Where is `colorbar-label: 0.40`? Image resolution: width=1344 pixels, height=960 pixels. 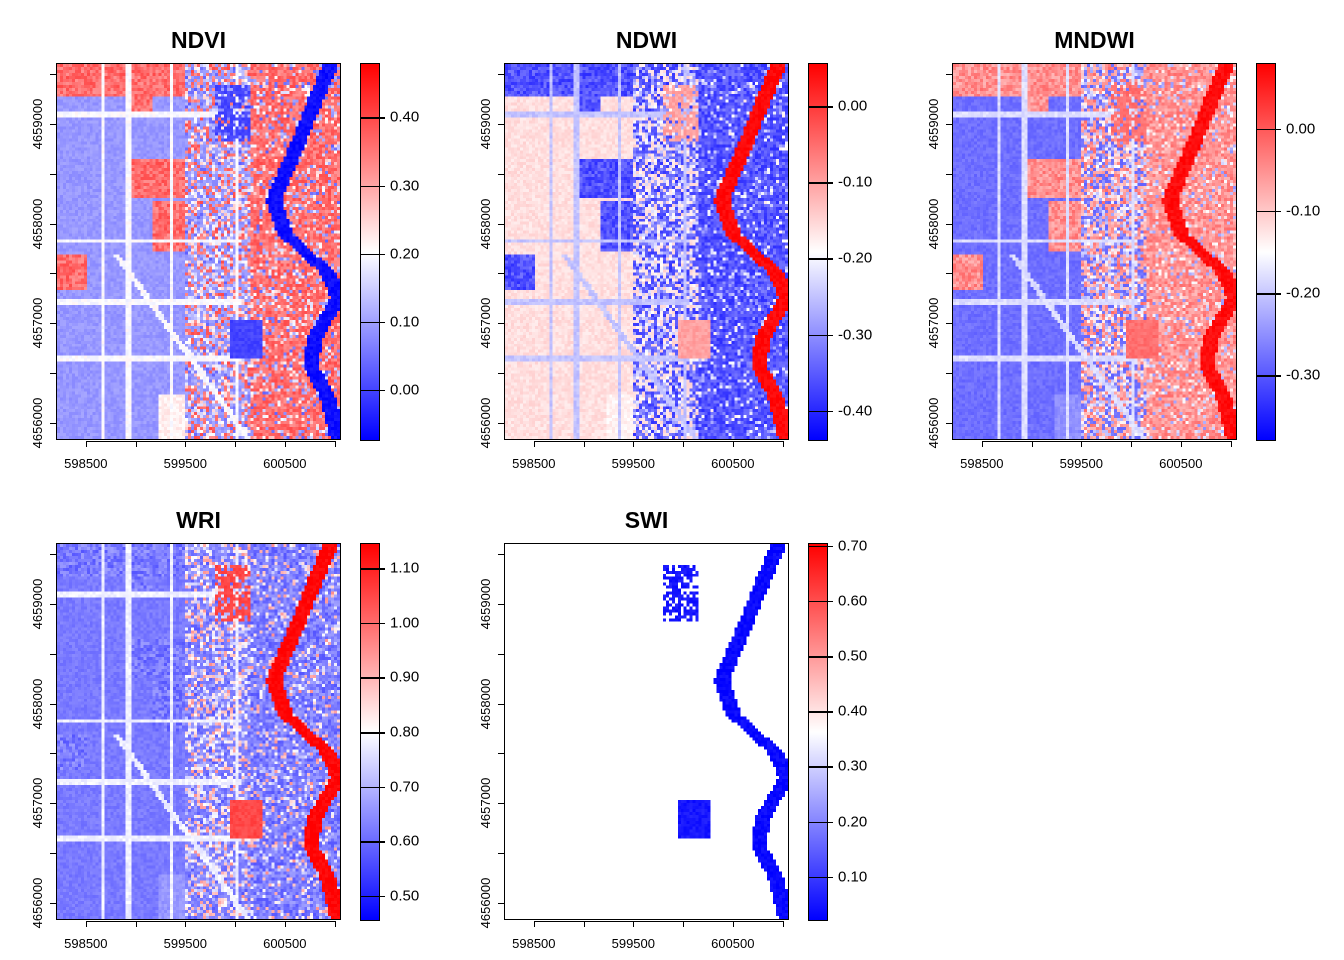
colorbar-label: 0.40 is located at coordinates (853, 711).